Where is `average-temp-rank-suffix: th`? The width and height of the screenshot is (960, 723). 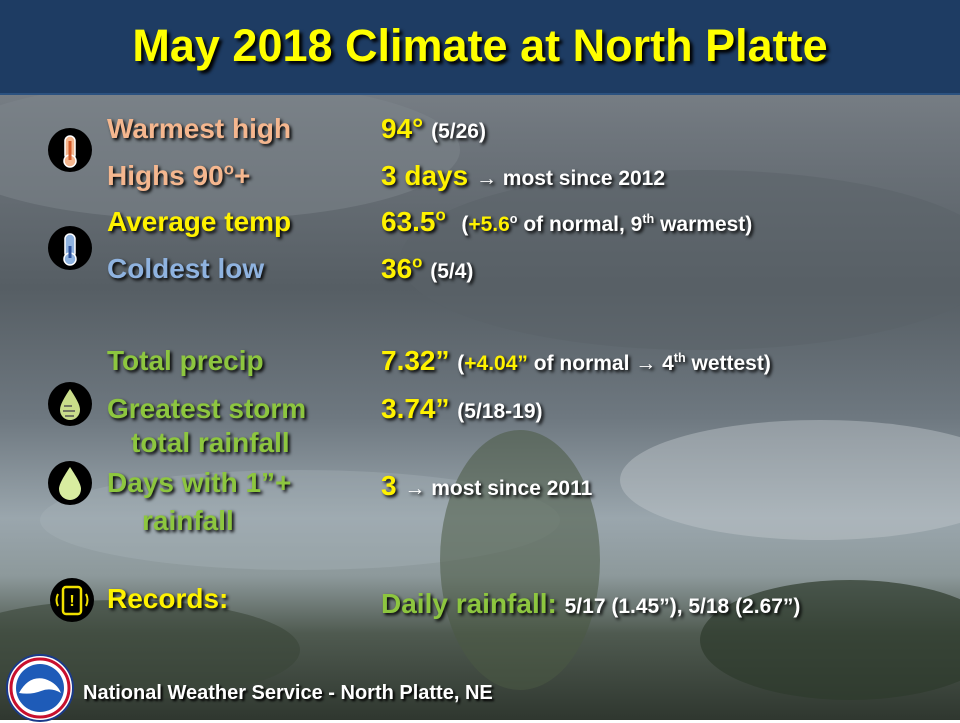
average-temp-rank-suffix: th is located at coordinates (648, 219).